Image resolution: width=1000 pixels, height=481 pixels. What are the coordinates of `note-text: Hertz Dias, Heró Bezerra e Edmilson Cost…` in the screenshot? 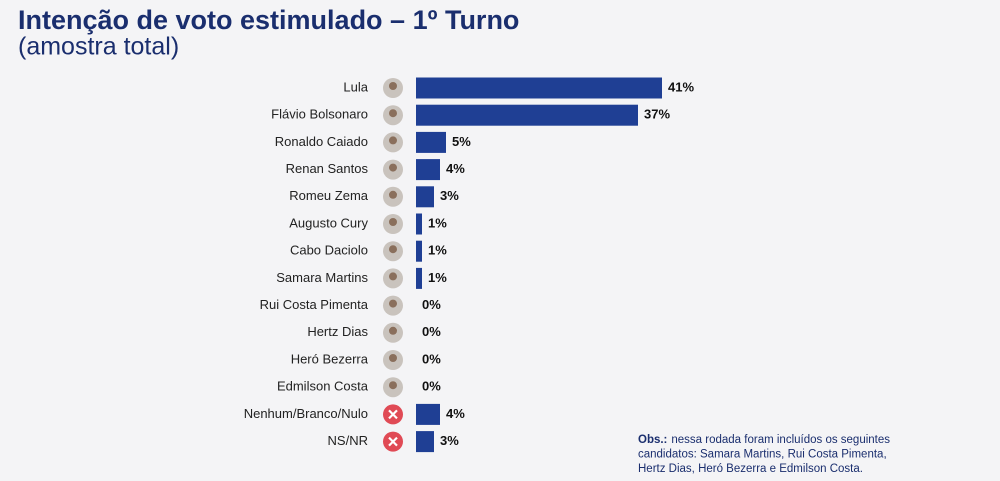 It's located at (750, 469).